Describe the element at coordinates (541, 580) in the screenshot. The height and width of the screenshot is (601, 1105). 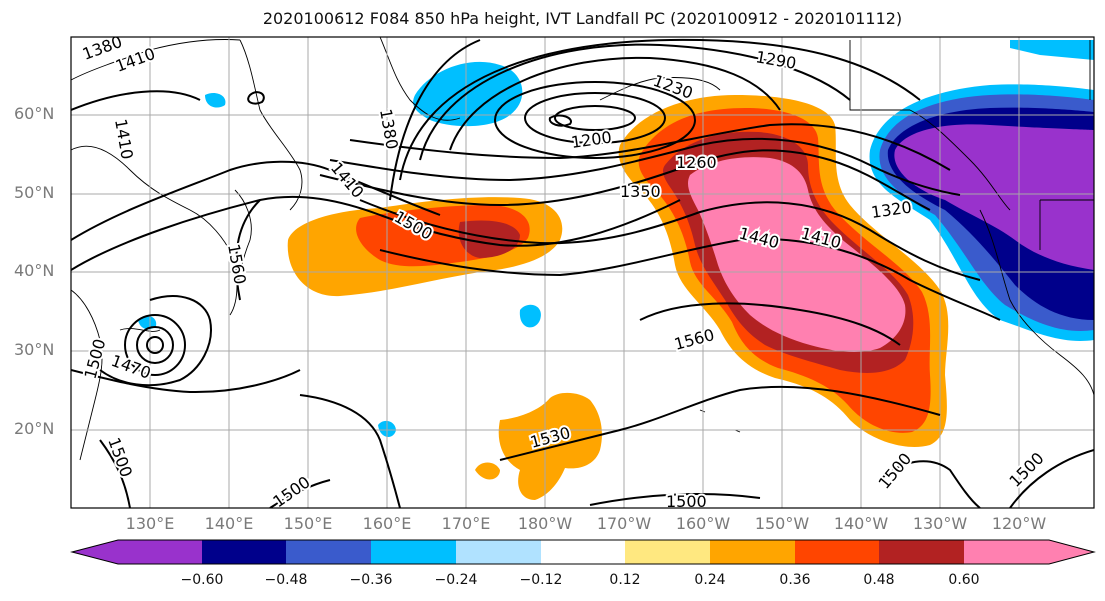
I see `colorbar-tick: −0.12` at that location.